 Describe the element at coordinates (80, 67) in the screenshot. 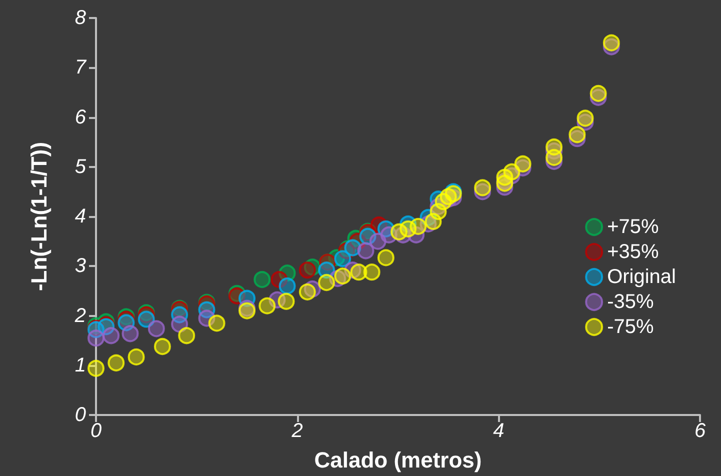

I see `y-tick-label: 7` at that location.